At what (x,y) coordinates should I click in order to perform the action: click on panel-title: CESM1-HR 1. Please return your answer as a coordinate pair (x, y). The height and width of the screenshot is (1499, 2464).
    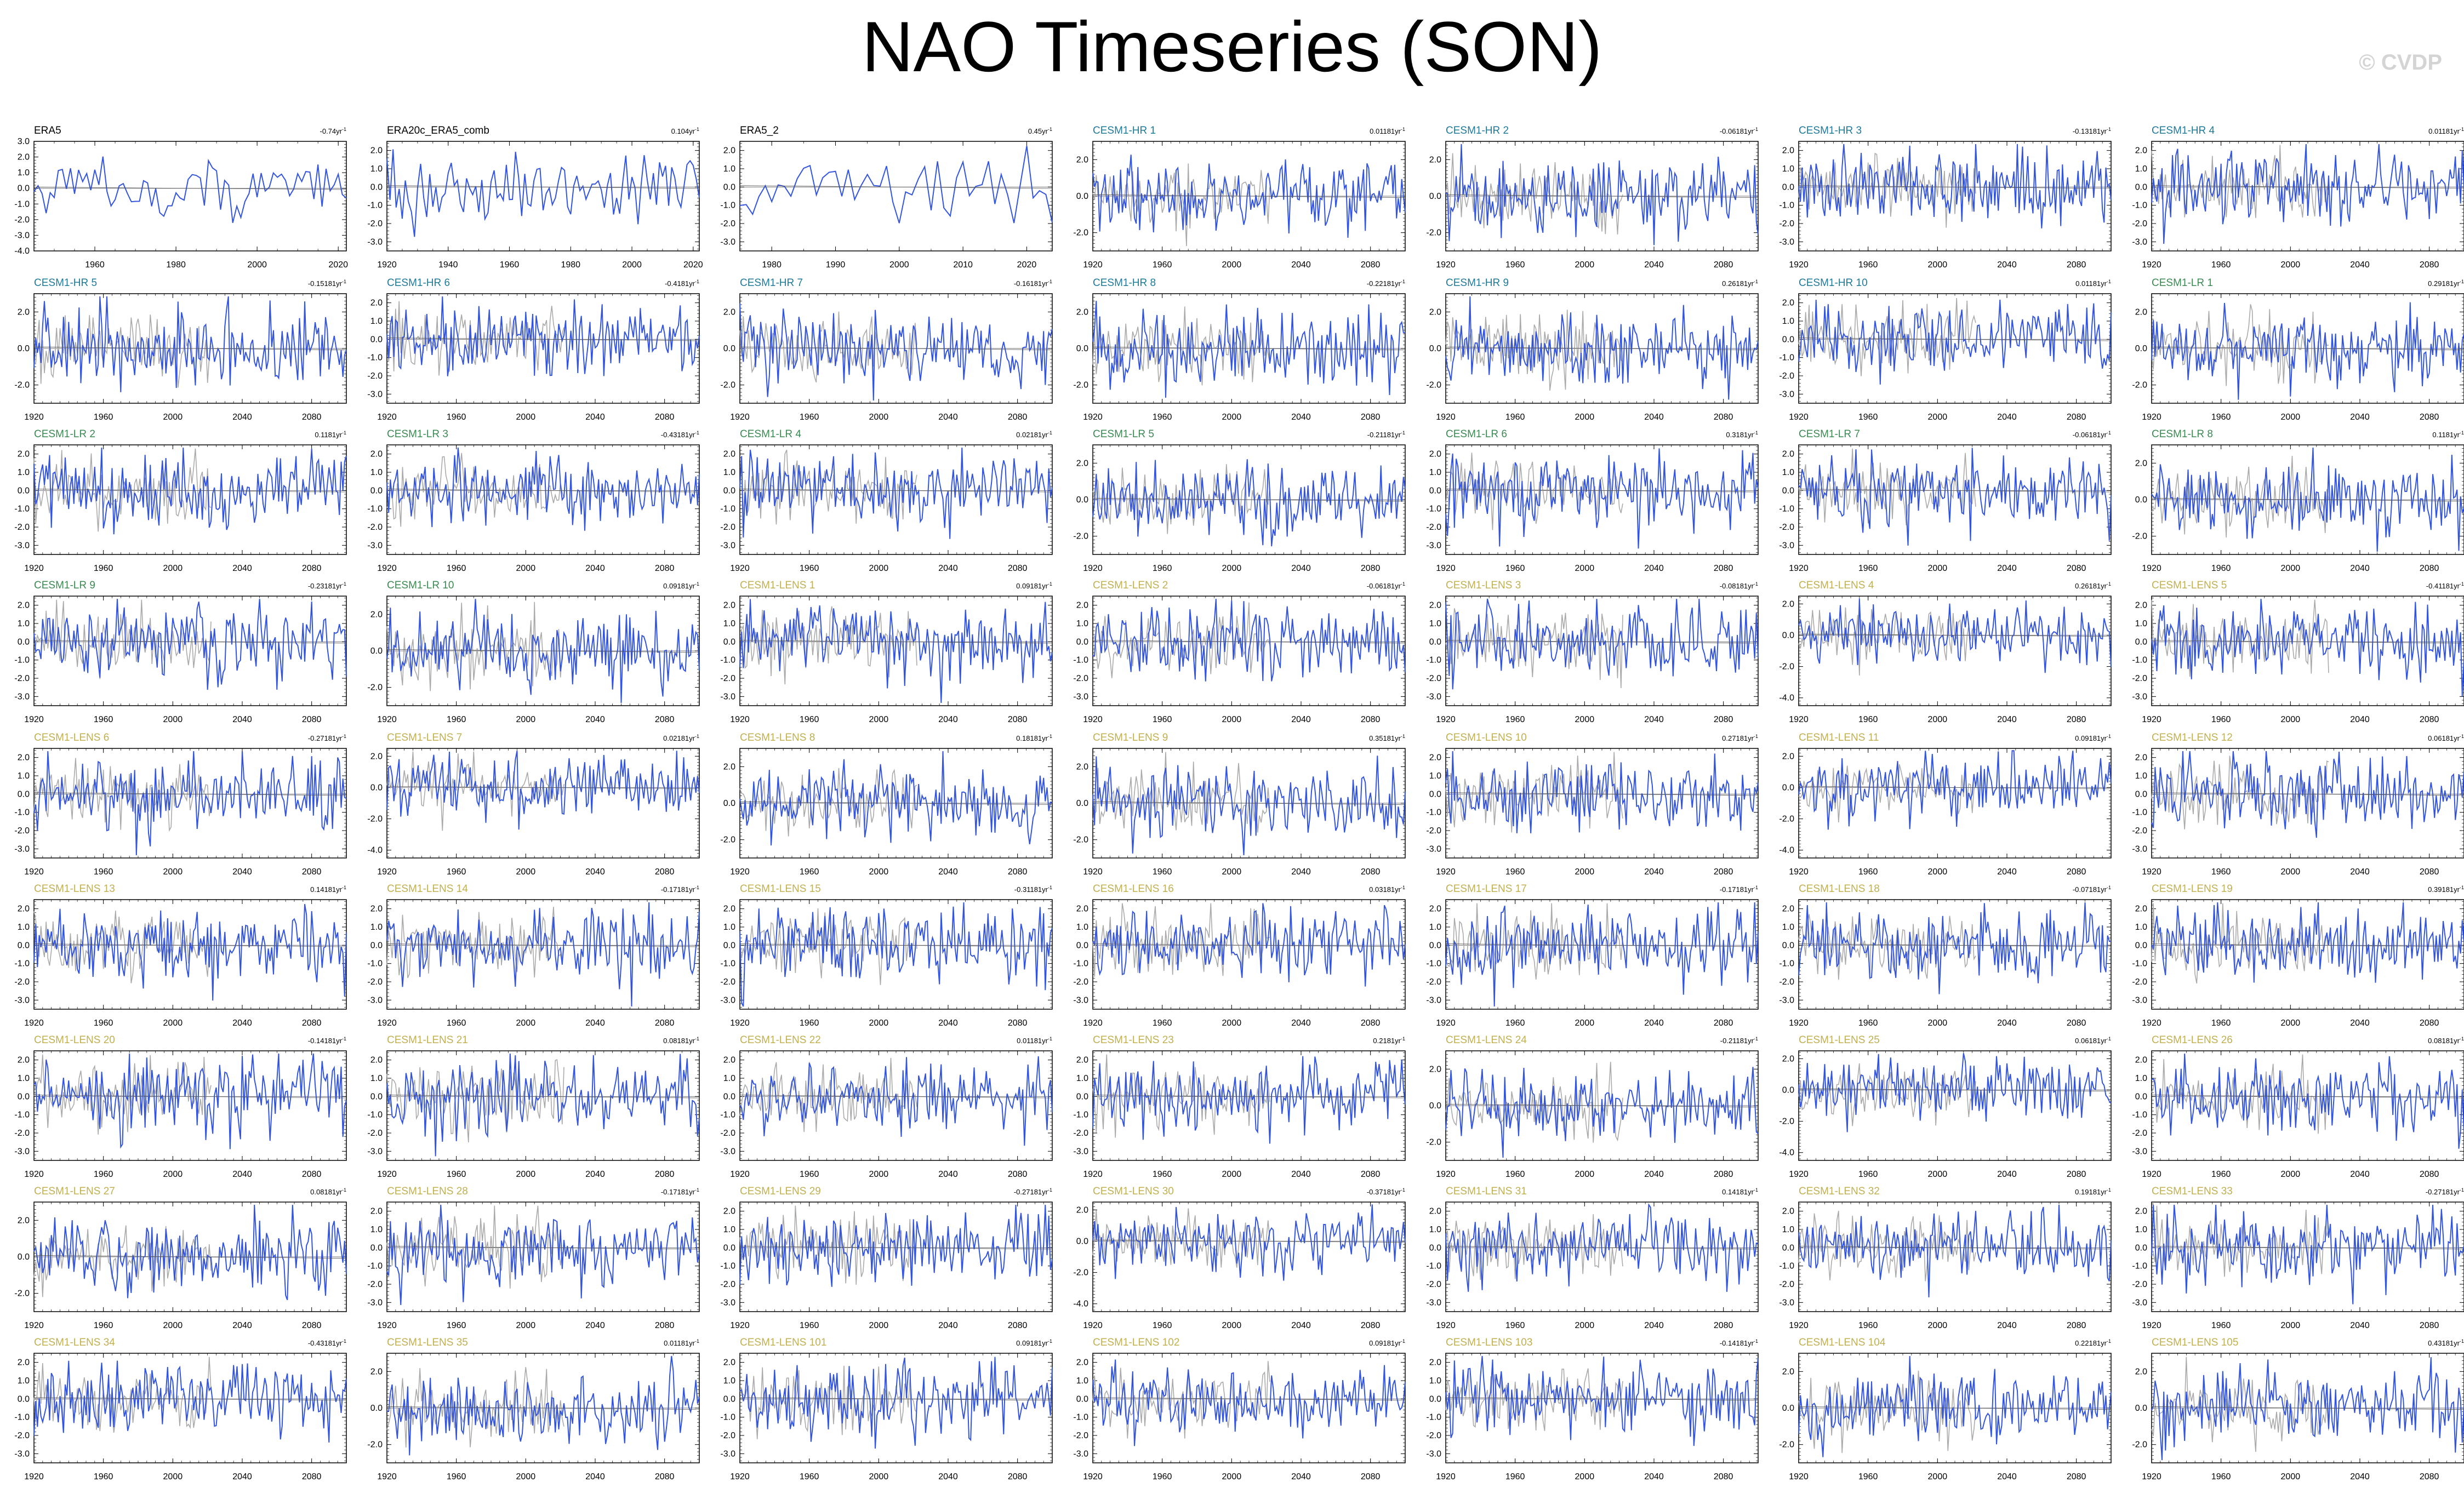
    Looking at the image, I should click on (1124, 130).